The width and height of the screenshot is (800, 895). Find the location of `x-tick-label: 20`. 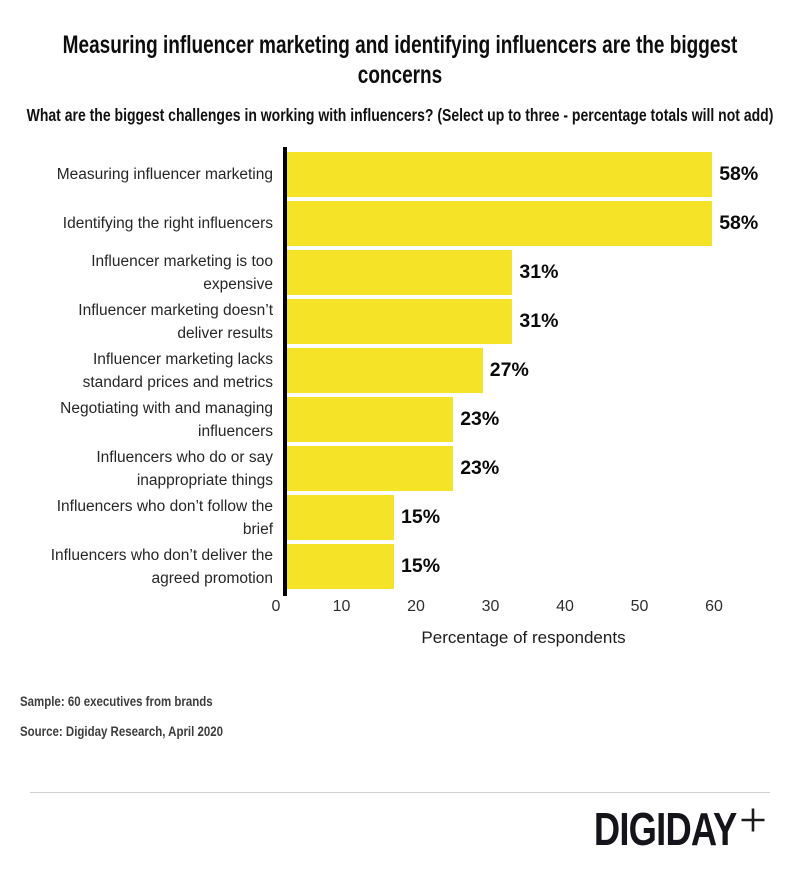

x-tick-label: 20 is located at coordinates (416, 606).